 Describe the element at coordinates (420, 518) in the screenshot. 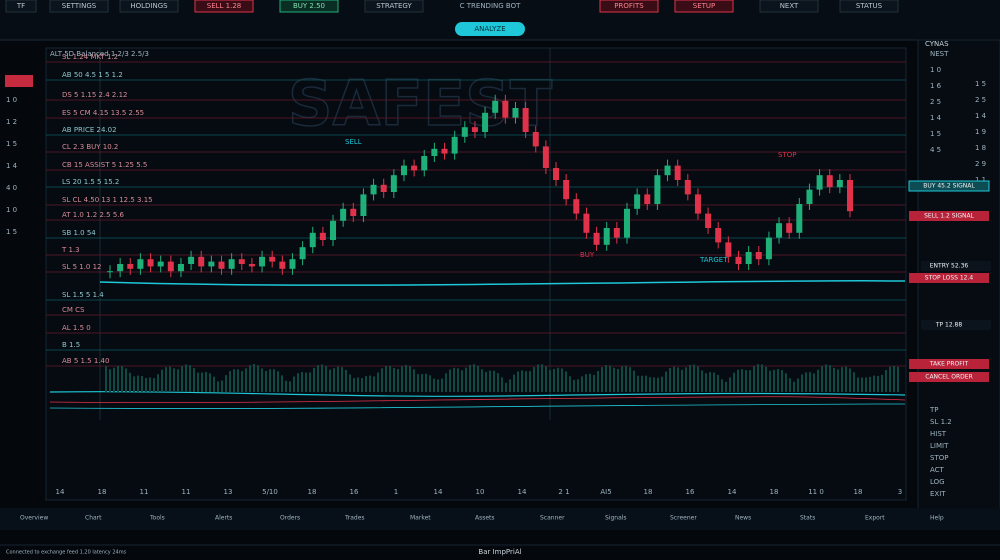

I see `toolbar-item: Market` at that location.